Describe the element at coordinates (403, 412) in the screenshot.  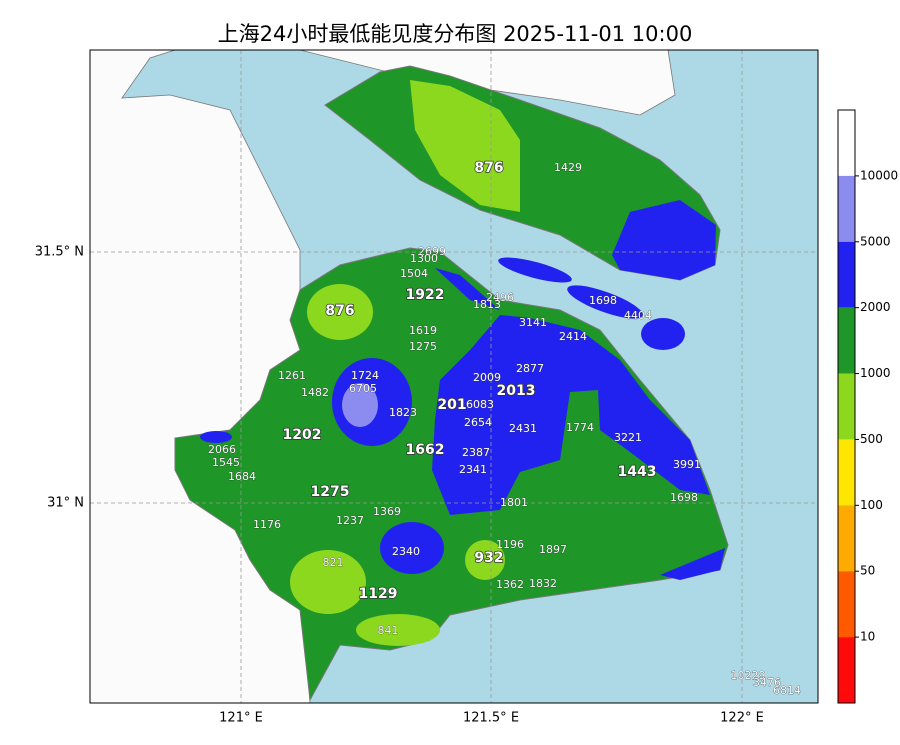
I see `station-value: 1823` at that location.